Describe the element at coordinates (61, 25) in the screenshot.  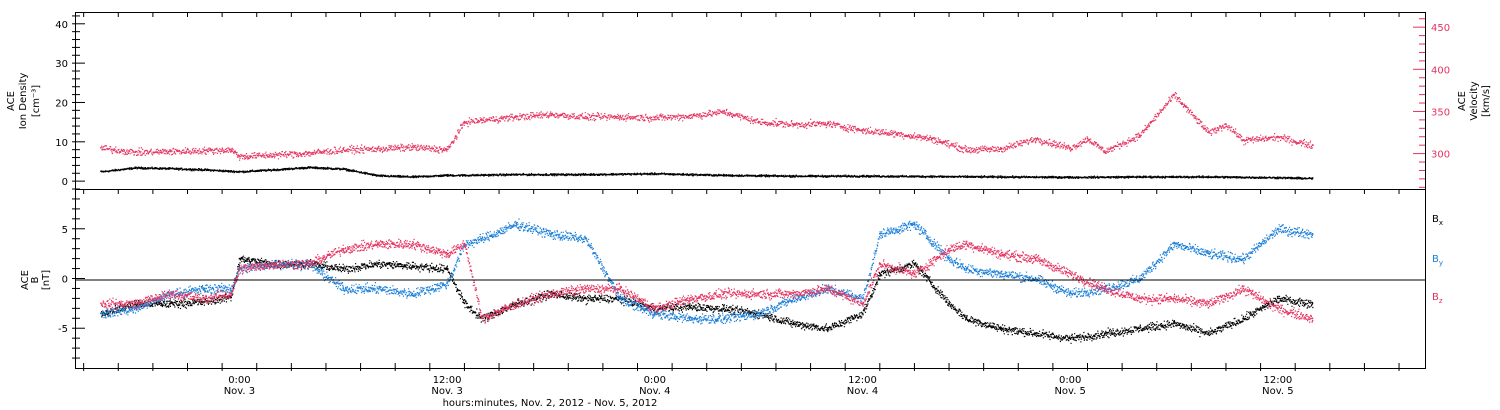
I see `density-tick-label: 40` at that location.